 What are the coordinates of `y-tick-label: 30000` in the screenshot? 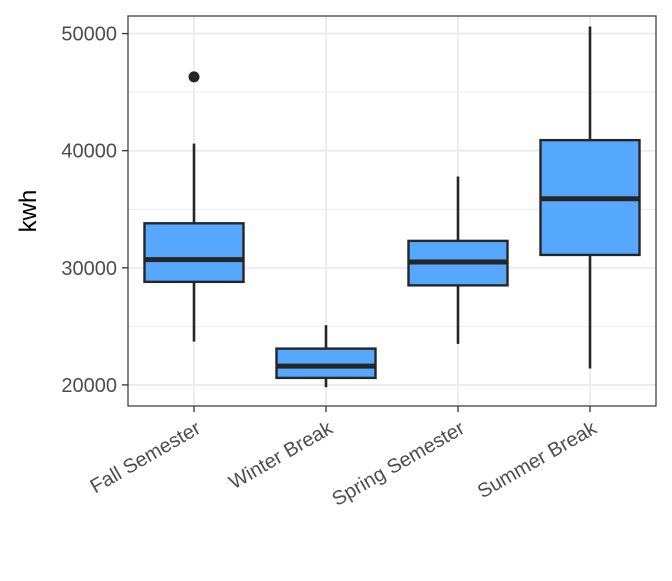 It's located at (89, 269).